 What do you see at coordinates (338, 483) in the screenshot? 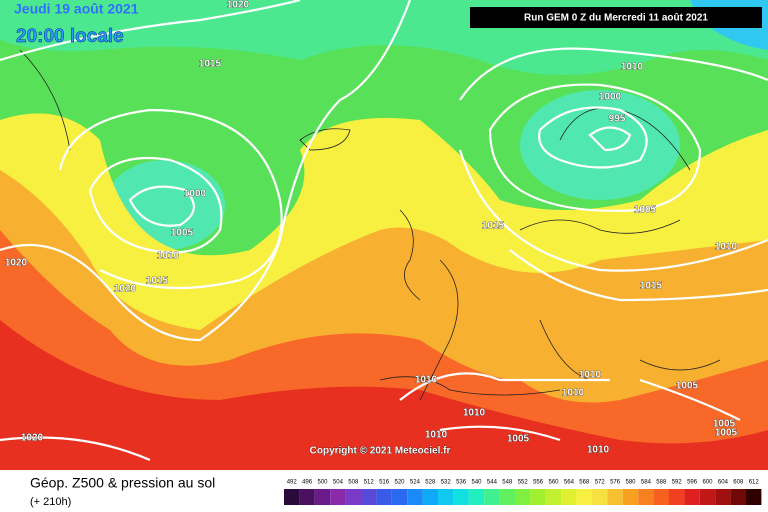
I see `legend-label: 504` at bounding box center [338, 483].